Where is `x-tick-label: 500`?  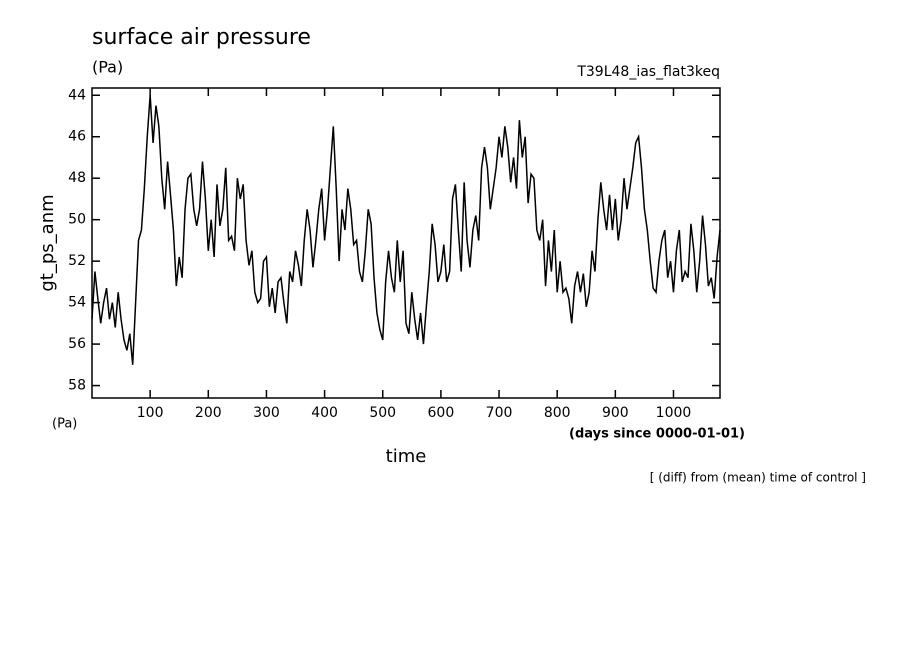 x-tick-label: 500 is located at coordinates (382, 413).